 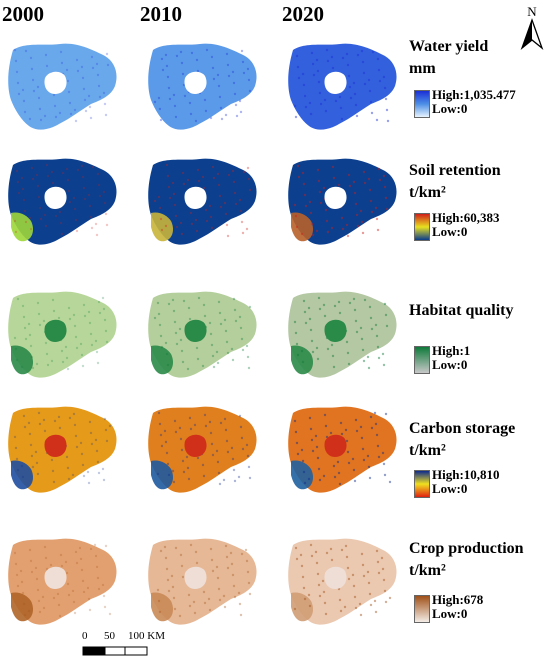 What do you see at coordinates (342, 201) in the screenshot?
I see `map-soil-2020` at bounding box center [342, 201].